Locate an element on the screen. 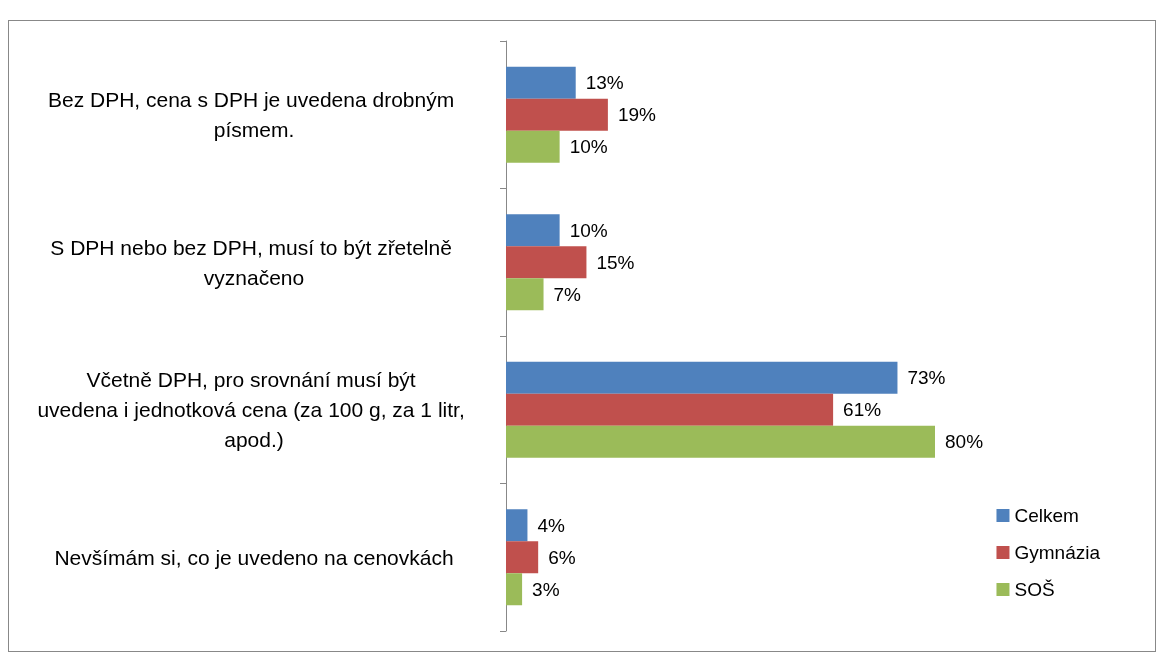 The height and width of the screenshot is (657, 1164). y-tick-label: Bez DPH, cena s DPH je uvedena drobným písmem. is located at coordinates (254, 115).